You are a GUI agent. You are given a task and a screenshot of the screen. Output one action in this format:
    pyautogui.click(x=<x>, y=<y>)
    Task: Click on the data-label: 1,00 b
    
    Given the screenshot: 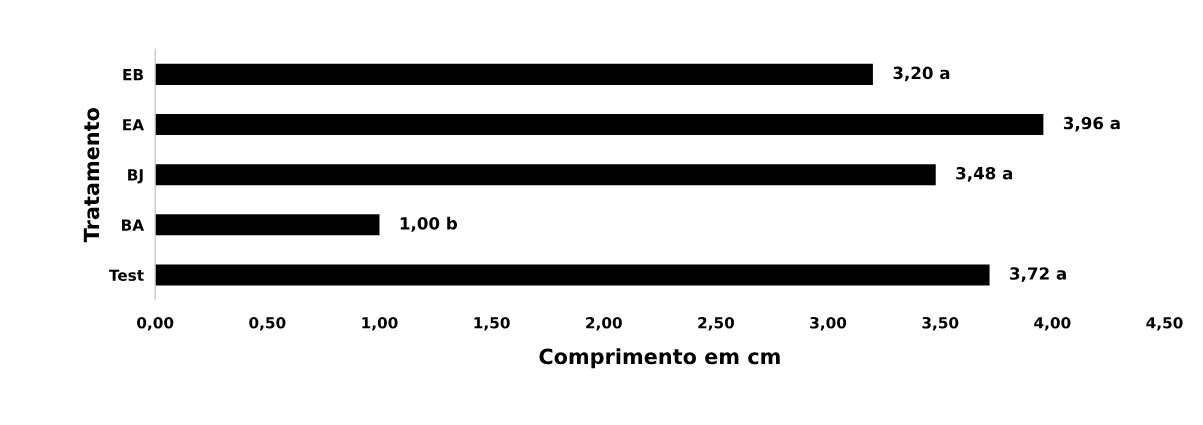 What is the action you would take?
    pyautogui.click(x=429, y=224)
    